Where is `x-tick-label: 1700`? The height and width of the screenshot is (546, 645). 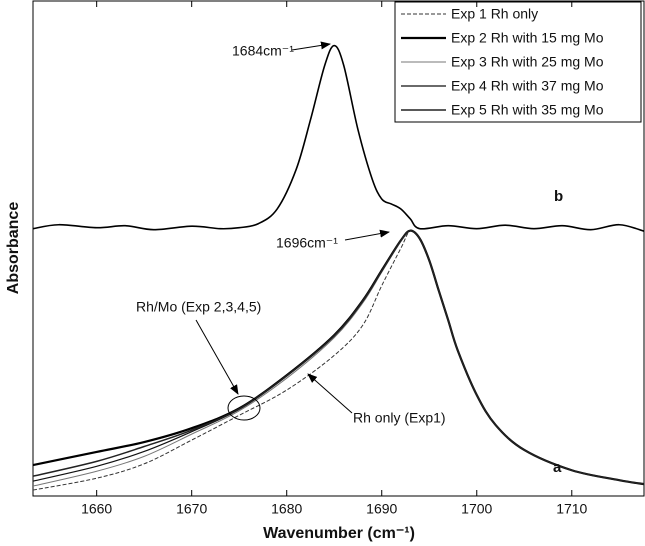
x-tick-label: 1700 is located at coordinates (476, 509).